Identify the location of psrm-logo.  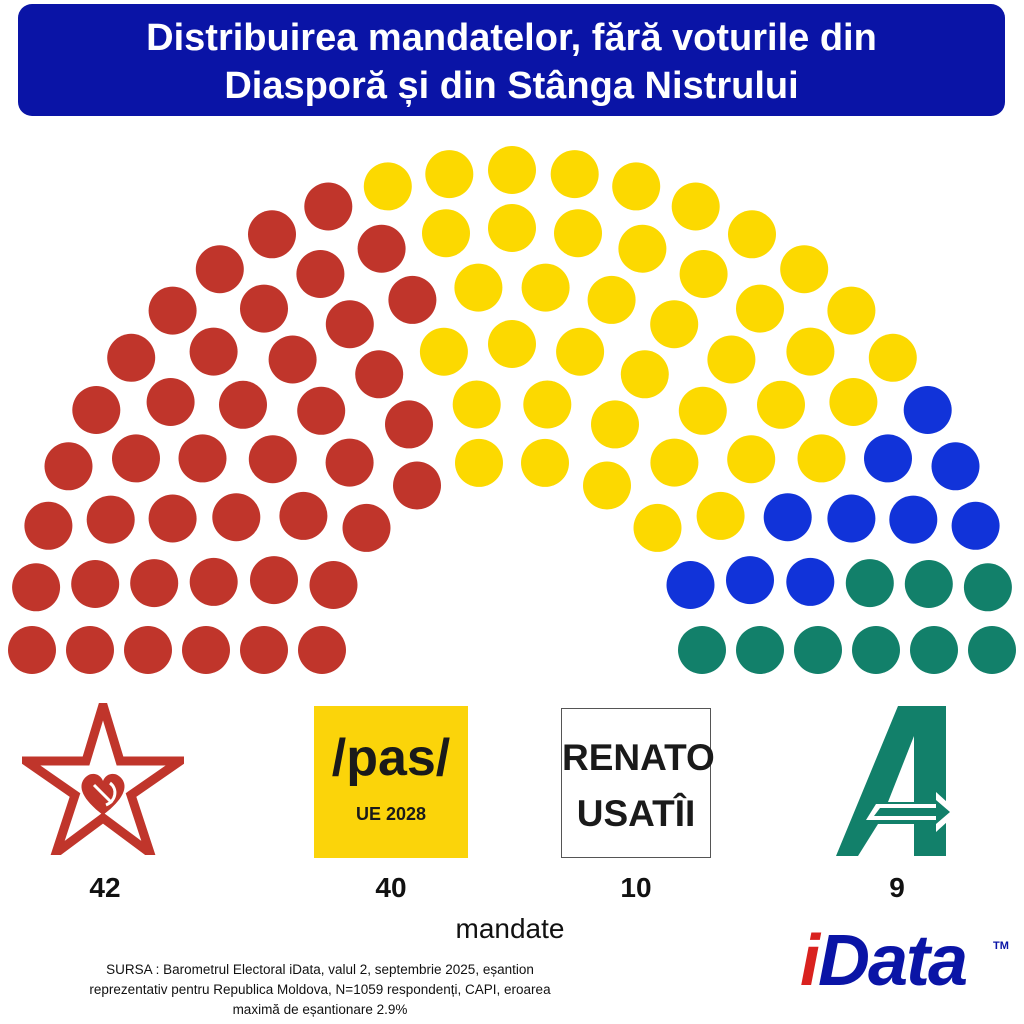
(103, 777).